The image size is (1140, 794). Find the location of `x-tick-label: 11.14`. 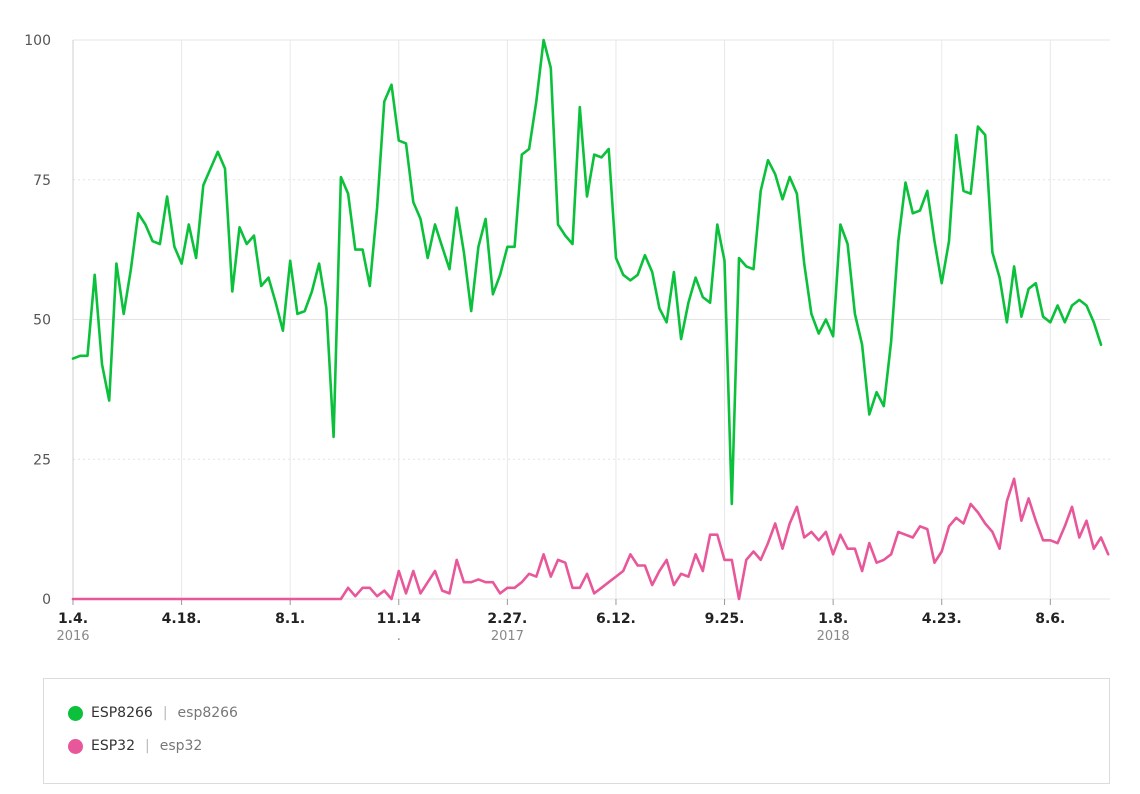

x-tick-label: 11.14 is located at coordinates (399, 619).